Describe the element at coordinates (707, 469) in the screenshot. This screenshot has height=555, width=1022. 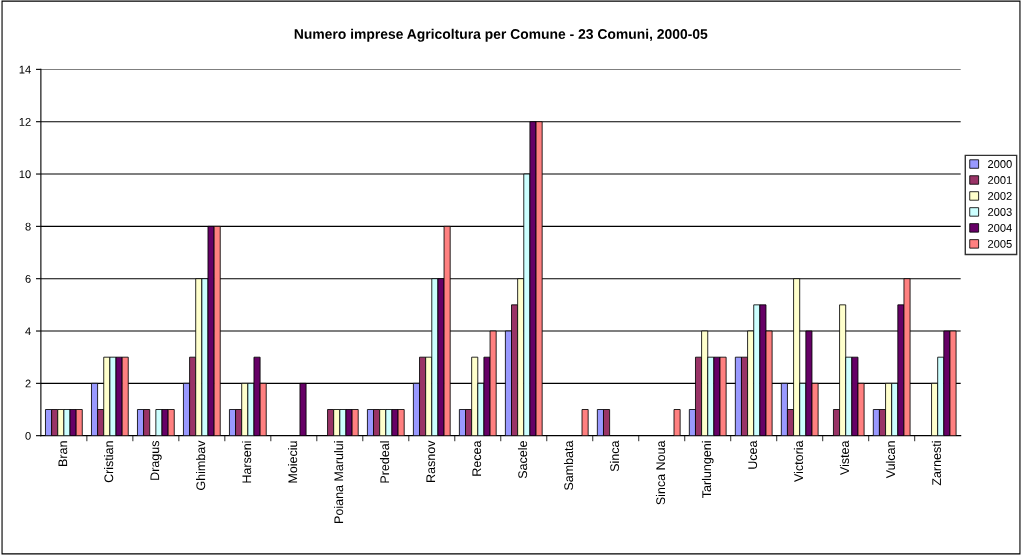
I see `x-tick-label: Tarlungeni` at that location.